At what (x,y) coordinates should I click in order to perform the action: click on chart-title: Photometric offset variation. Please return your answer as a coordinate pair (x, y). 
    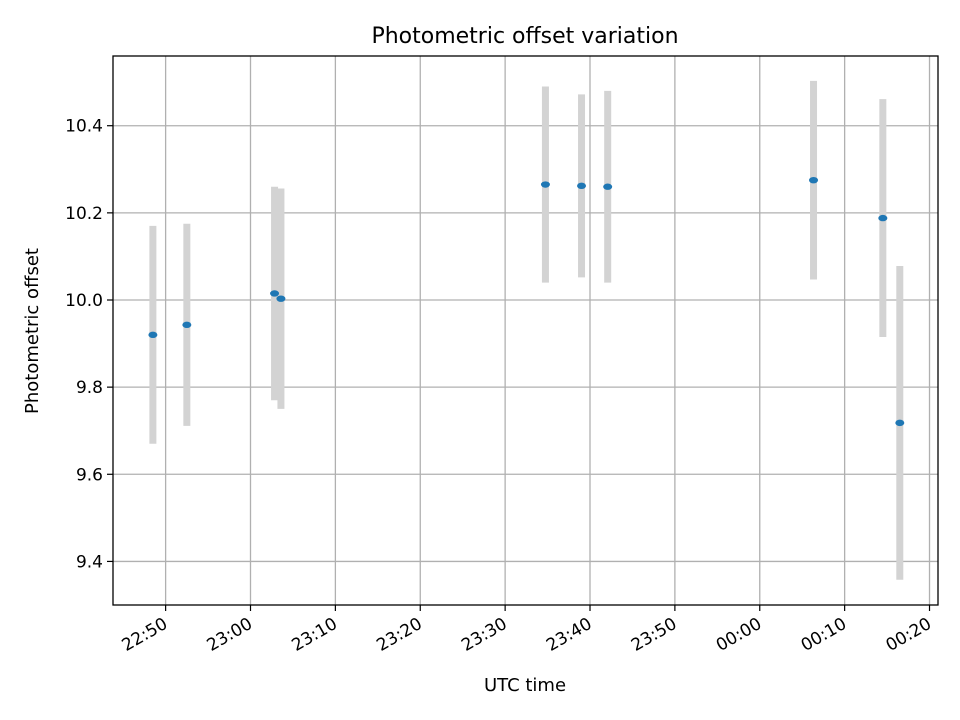
    Looking at the image, I should click on (524, 36).